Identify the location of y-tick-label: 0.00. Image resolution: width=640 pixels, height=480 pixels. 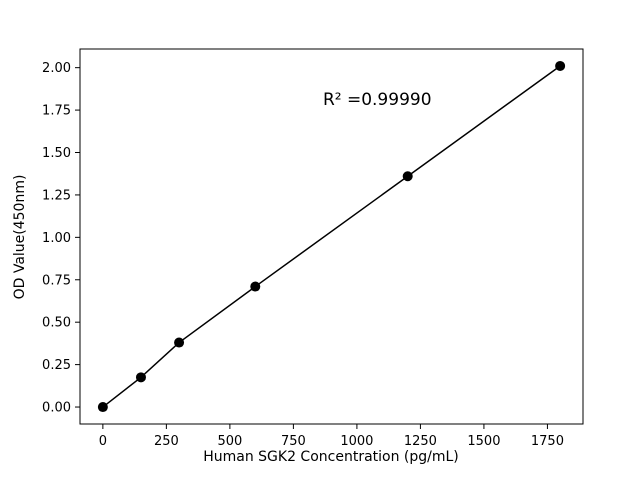
(56, 408).